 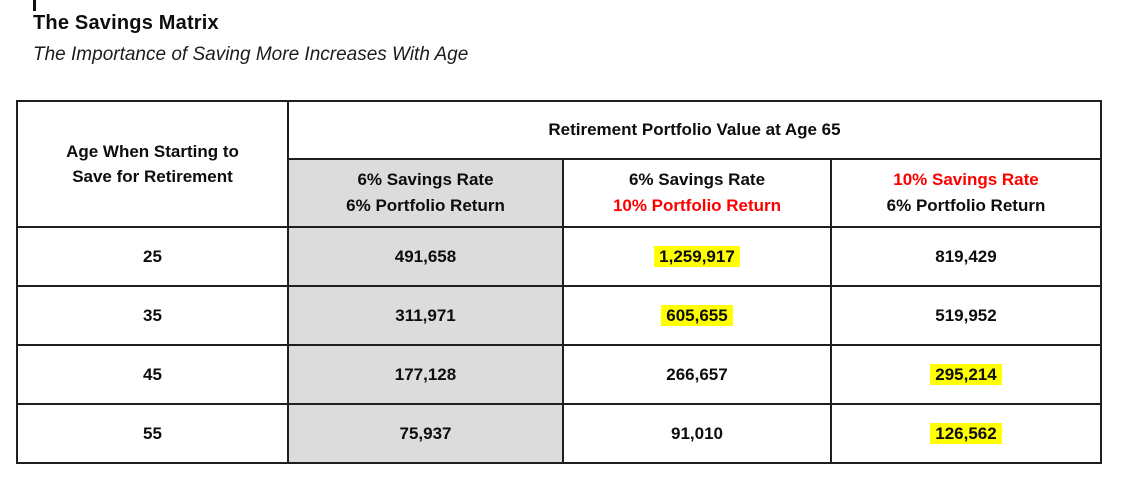 I want to click on value-cell: 126,562, so click(x=966, y=433).